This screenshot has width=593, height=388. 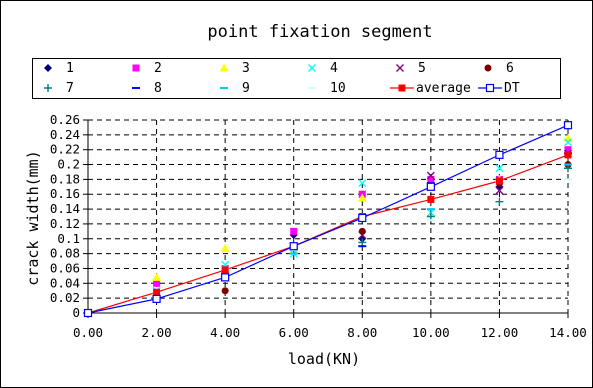 I want to click on legend-entry-4: 4, so click(x=323, y=68).